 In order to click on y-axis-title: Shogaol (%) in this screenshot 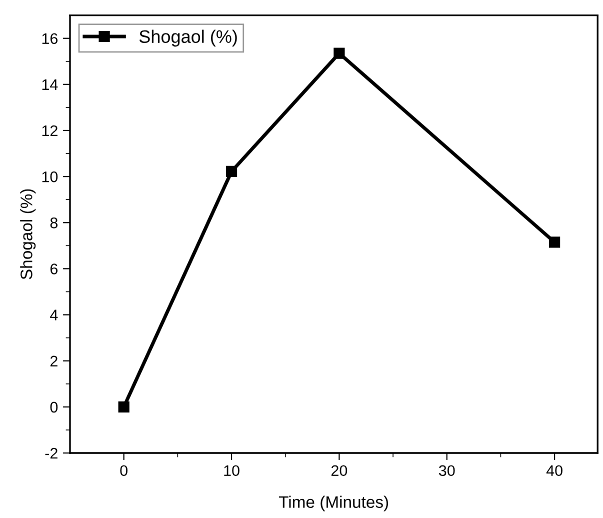, I will do `click(28, 234)`.